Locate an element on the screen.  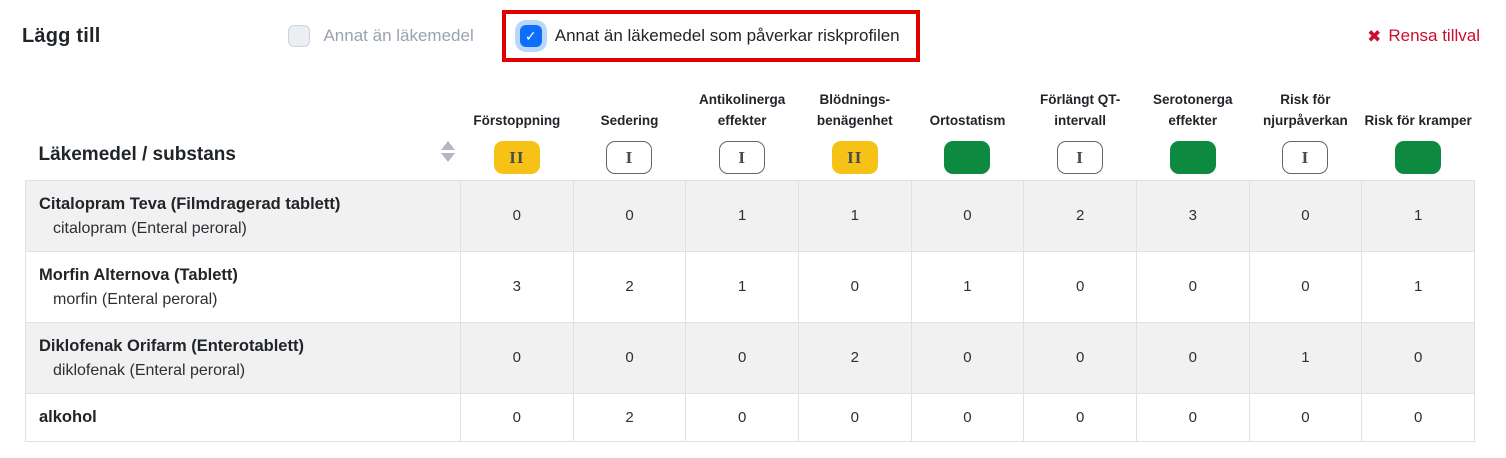
risk-column-header: Blödnings-benägenhet II is located at coordinates (855, 133).